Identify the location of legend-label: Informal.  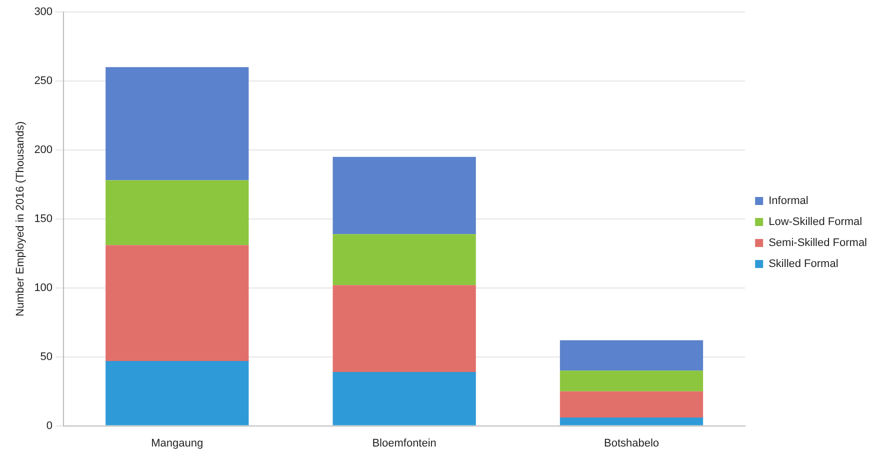
(788, 201).